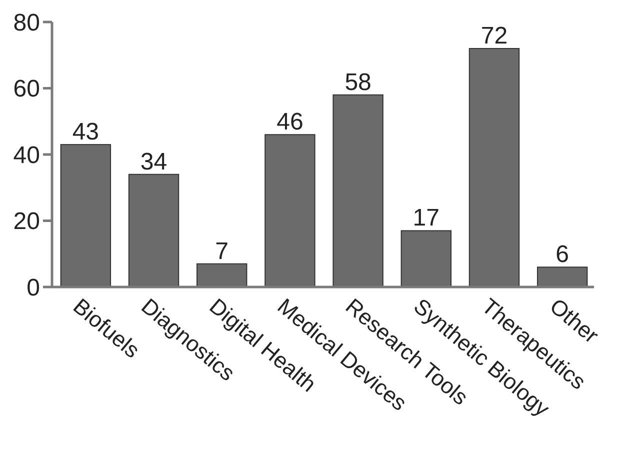  Describe the element at coordinates (222, 251) in the screenshot. I see `data-label: 7` at that location.